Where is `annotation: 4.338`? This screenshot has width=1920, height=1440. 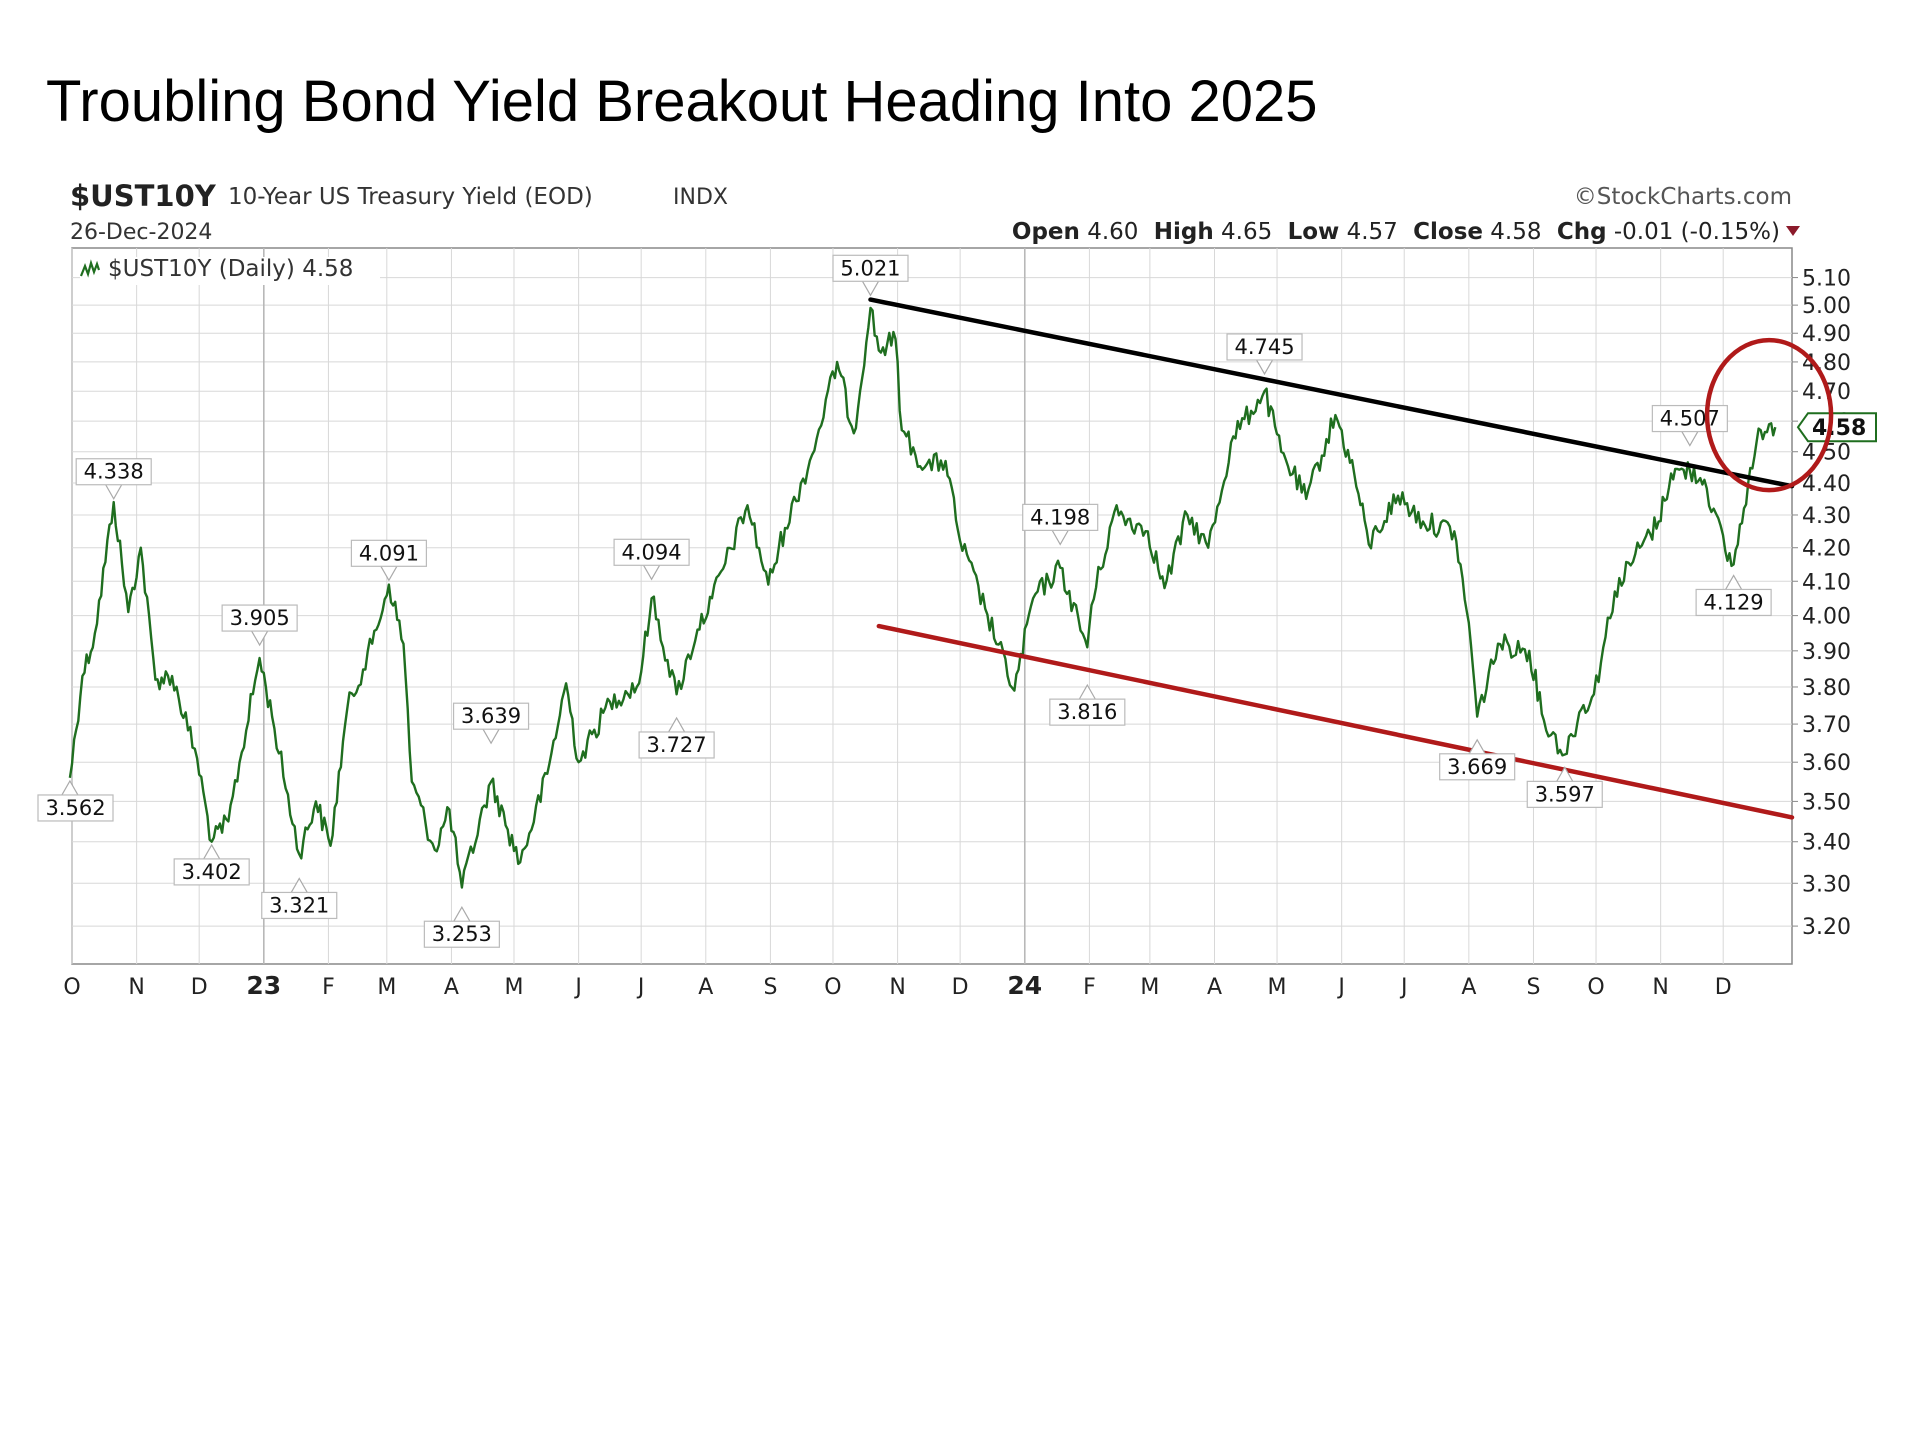
annotation: 4.338 is located at coordinates (113, 479).